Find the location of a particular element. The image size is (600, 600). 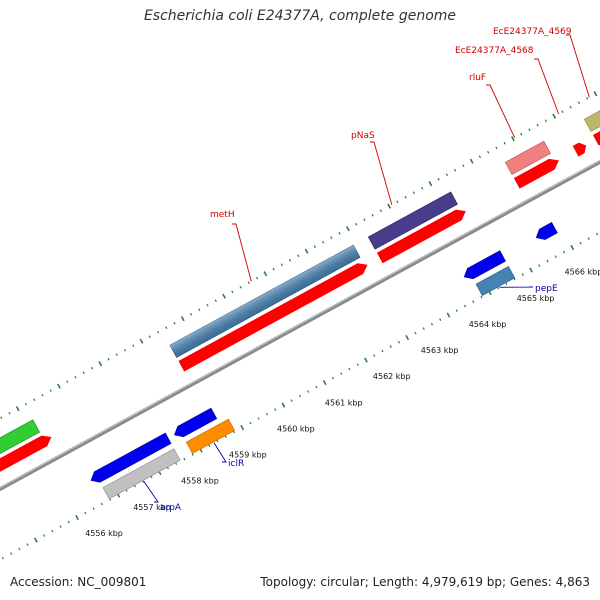

leader-line-arpA is located at coordinates (151, 491).